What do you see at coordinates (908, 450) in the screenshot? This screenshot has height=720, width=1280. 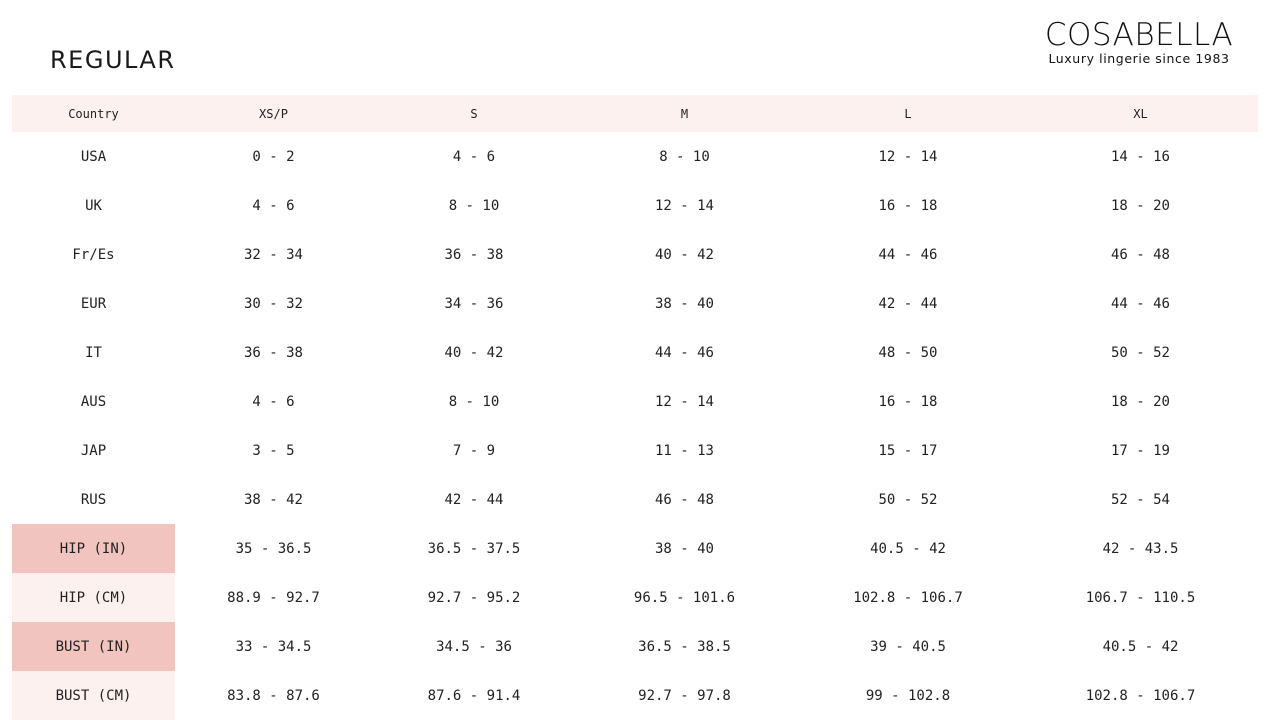 I see `size-cell: 15 - 17` at bounding box center [908, 450].